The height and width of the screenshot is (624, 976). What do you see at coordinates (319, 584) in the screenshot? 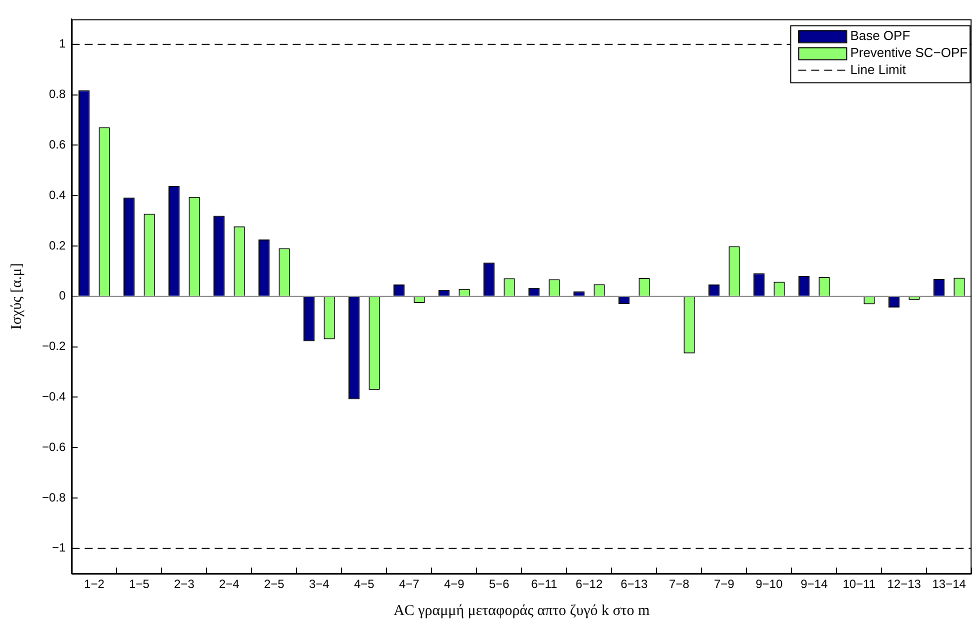
I see `x-tick-label: 3−4` at bounding box center [319, 584].